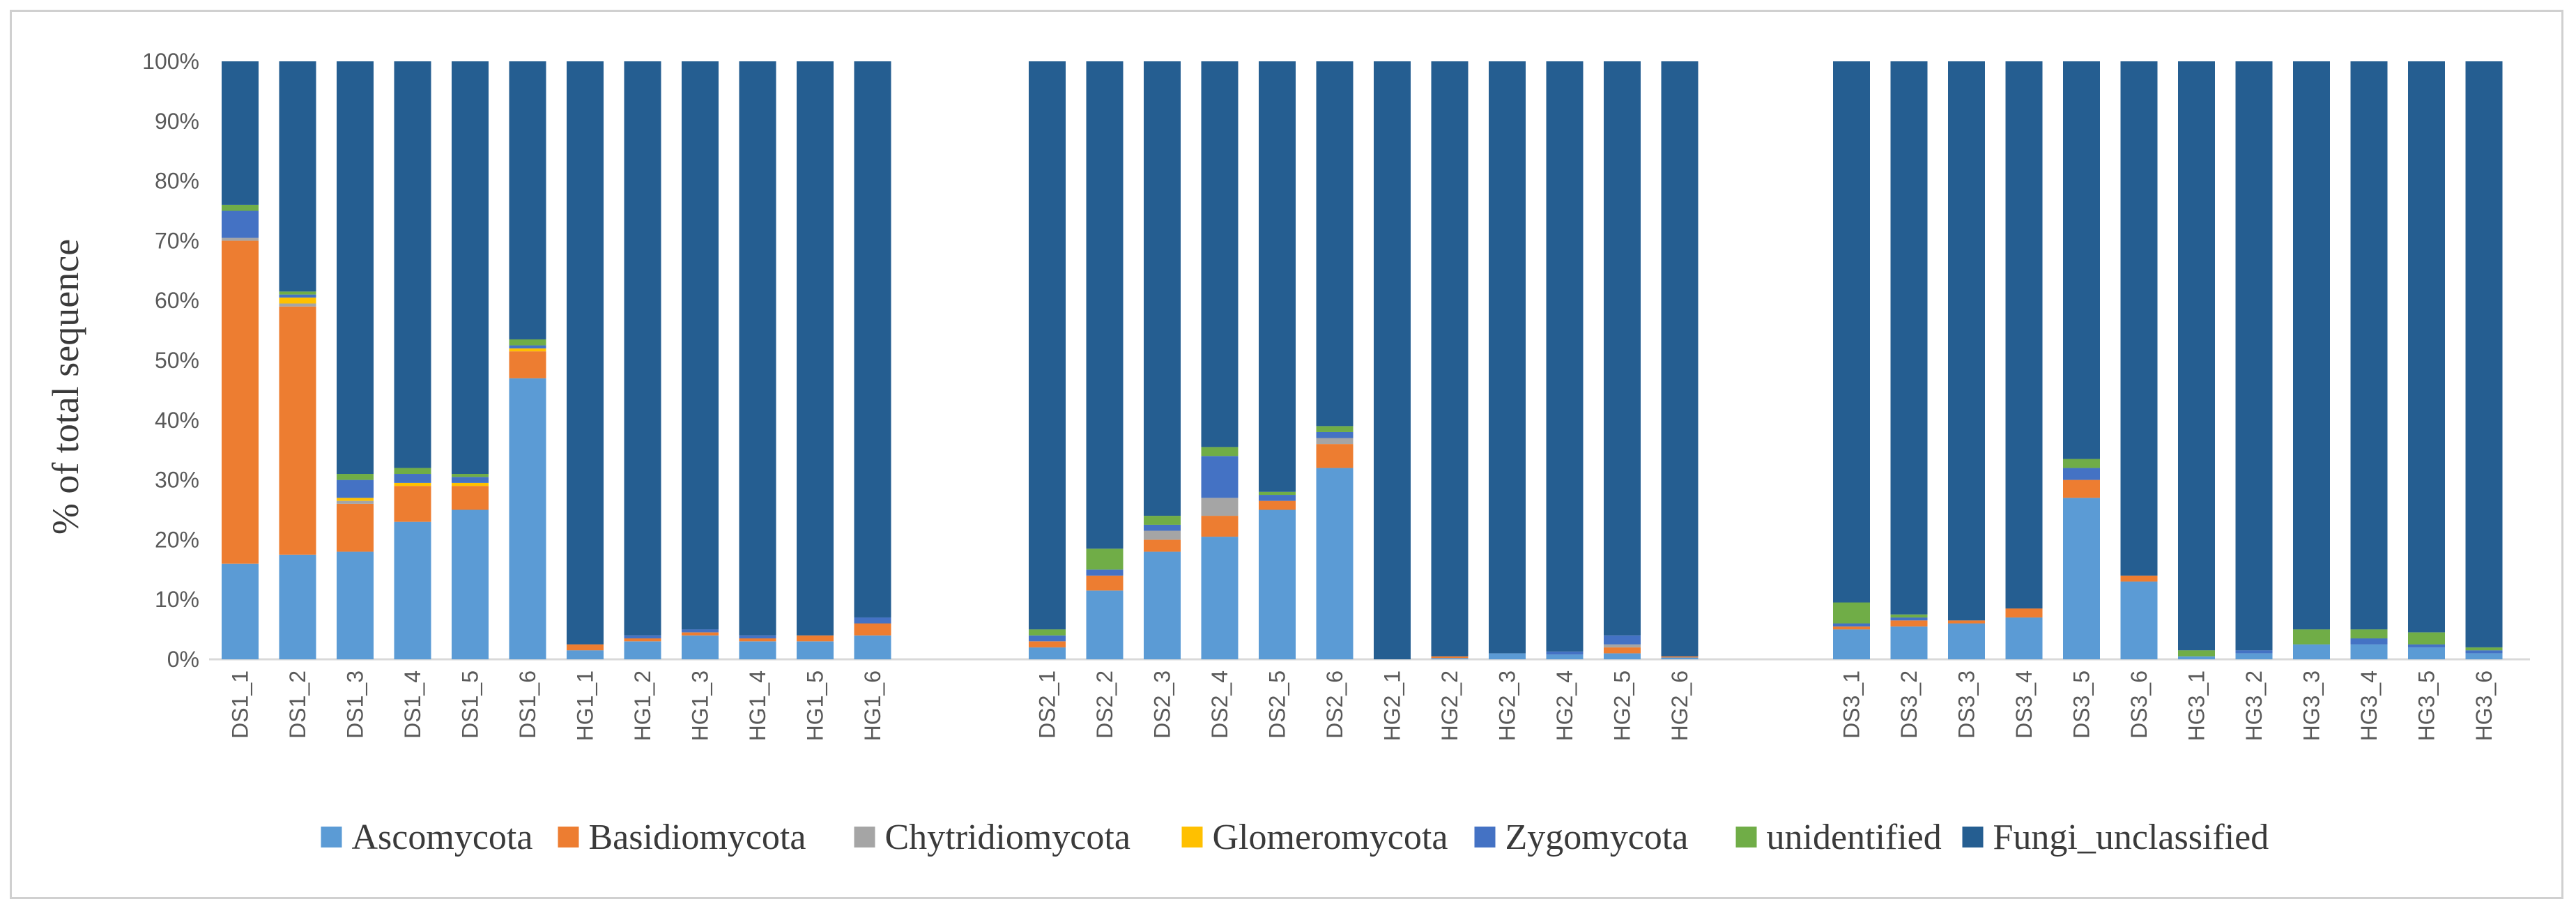 The height and width of the screenshot is (913, 2576). I want to click on x-tick-label: DS2_5, so click(1277, 705).